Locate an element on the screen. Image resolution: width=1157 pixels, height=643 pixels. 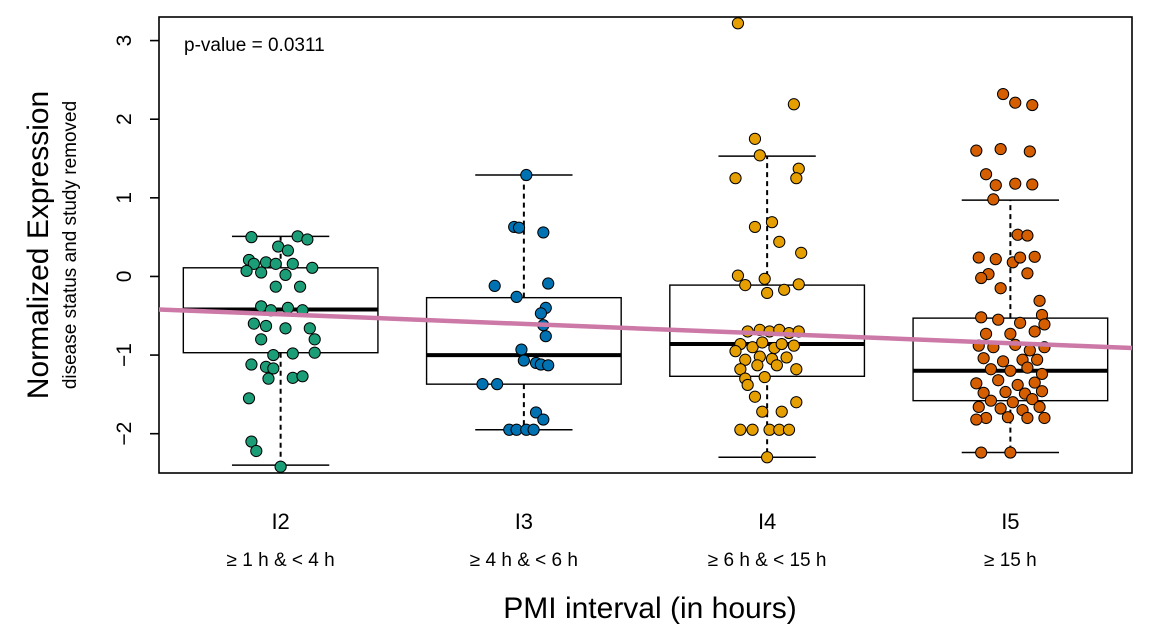
x-tick-label-i4: I4 is located at coordinates (767, 521).